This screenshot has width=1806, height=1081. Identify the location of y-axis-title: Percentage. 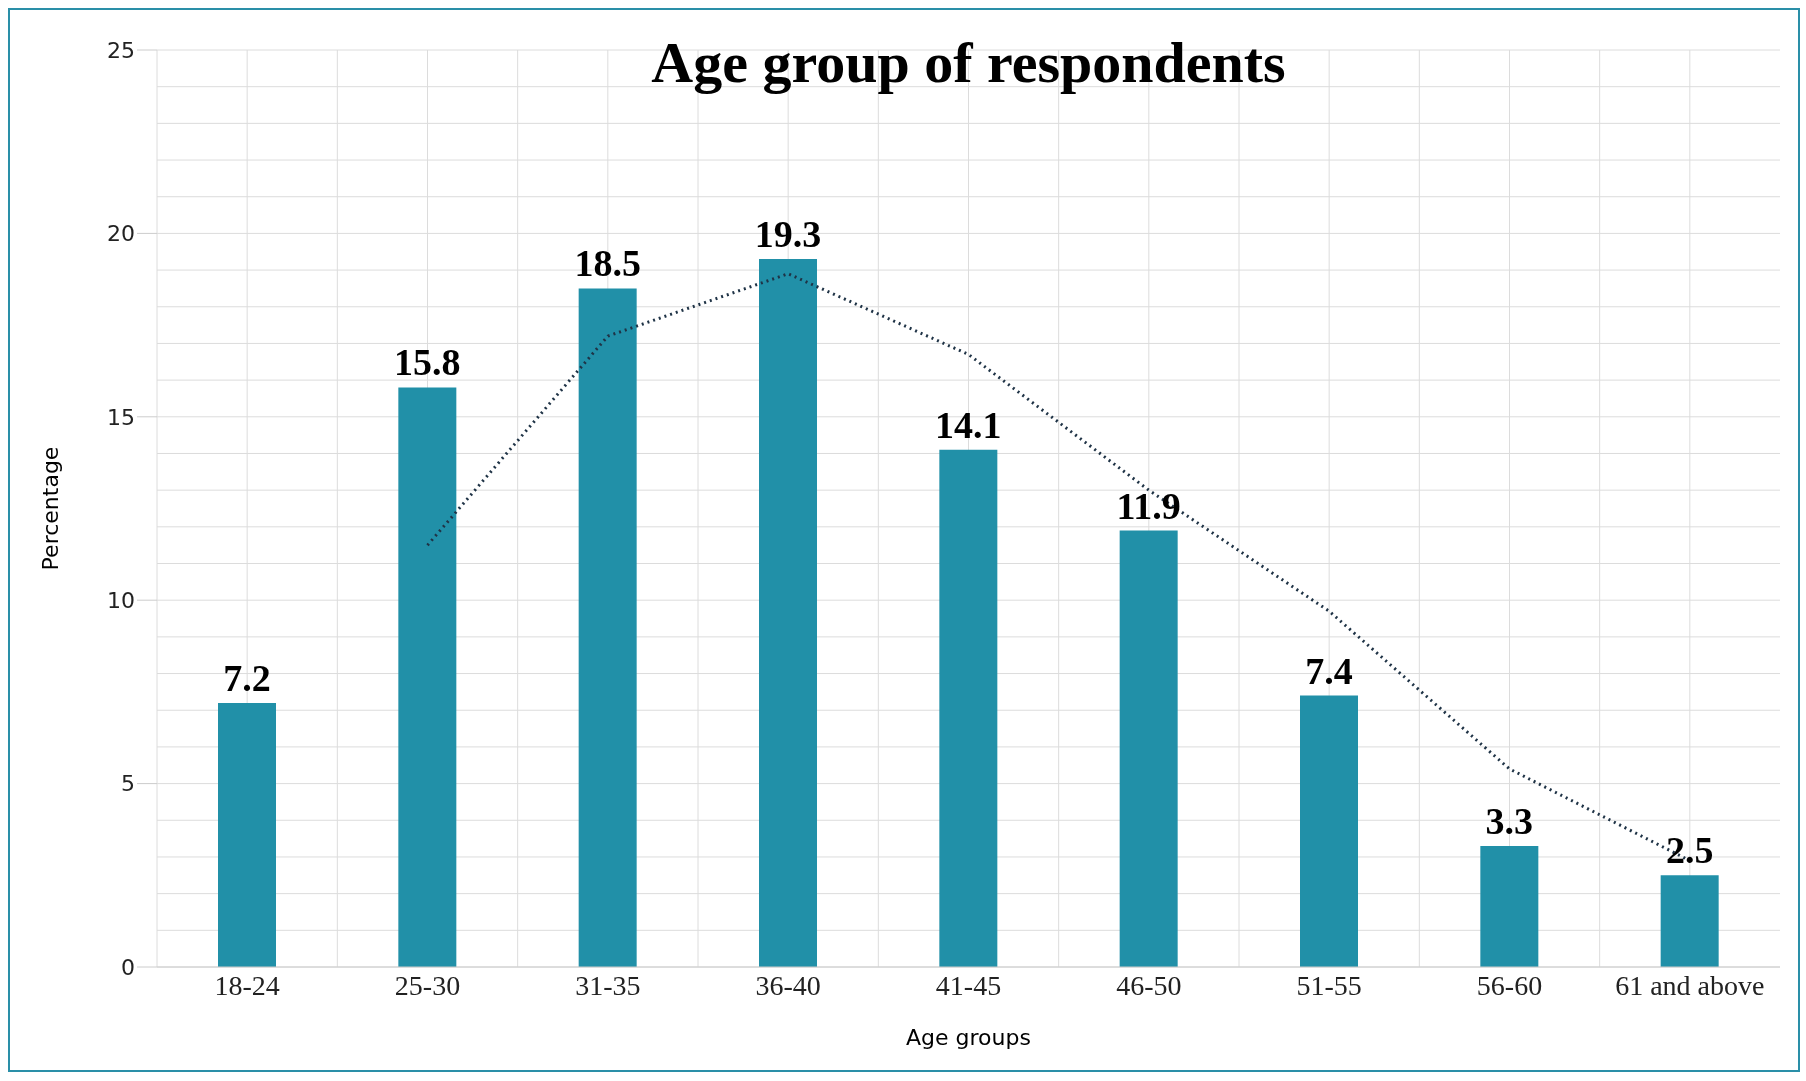
(50, 508).